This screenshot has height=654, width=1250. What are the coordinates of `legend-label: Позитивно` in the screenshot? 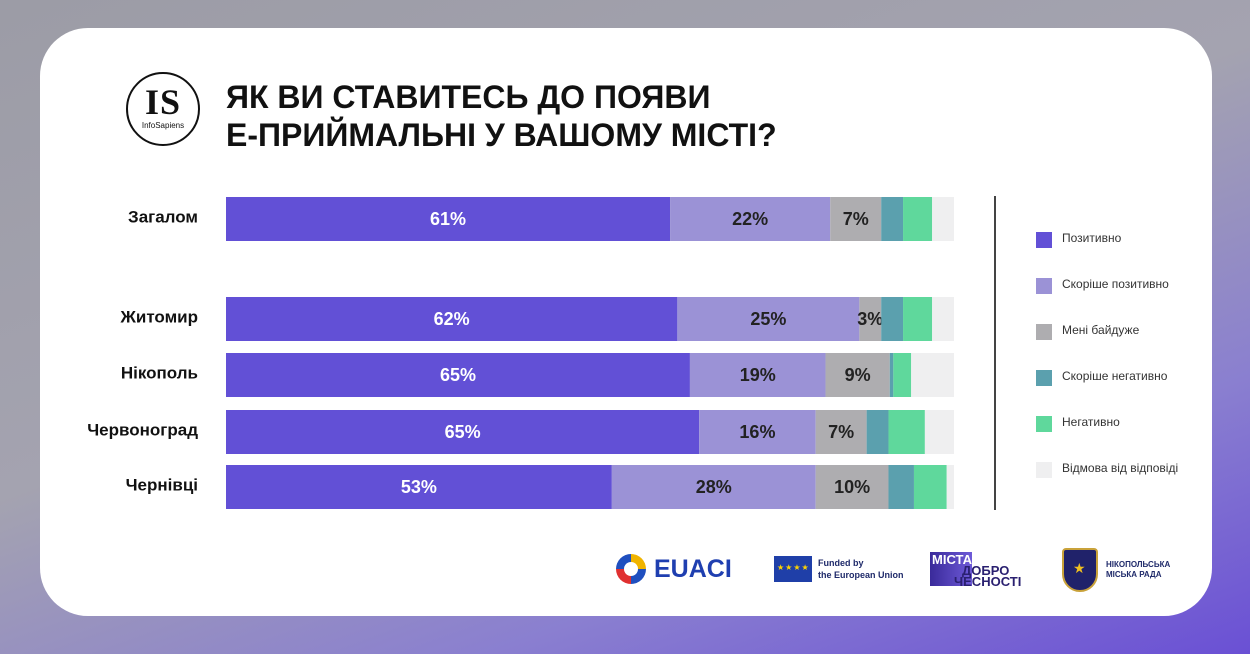 It's located at (1092, 238).